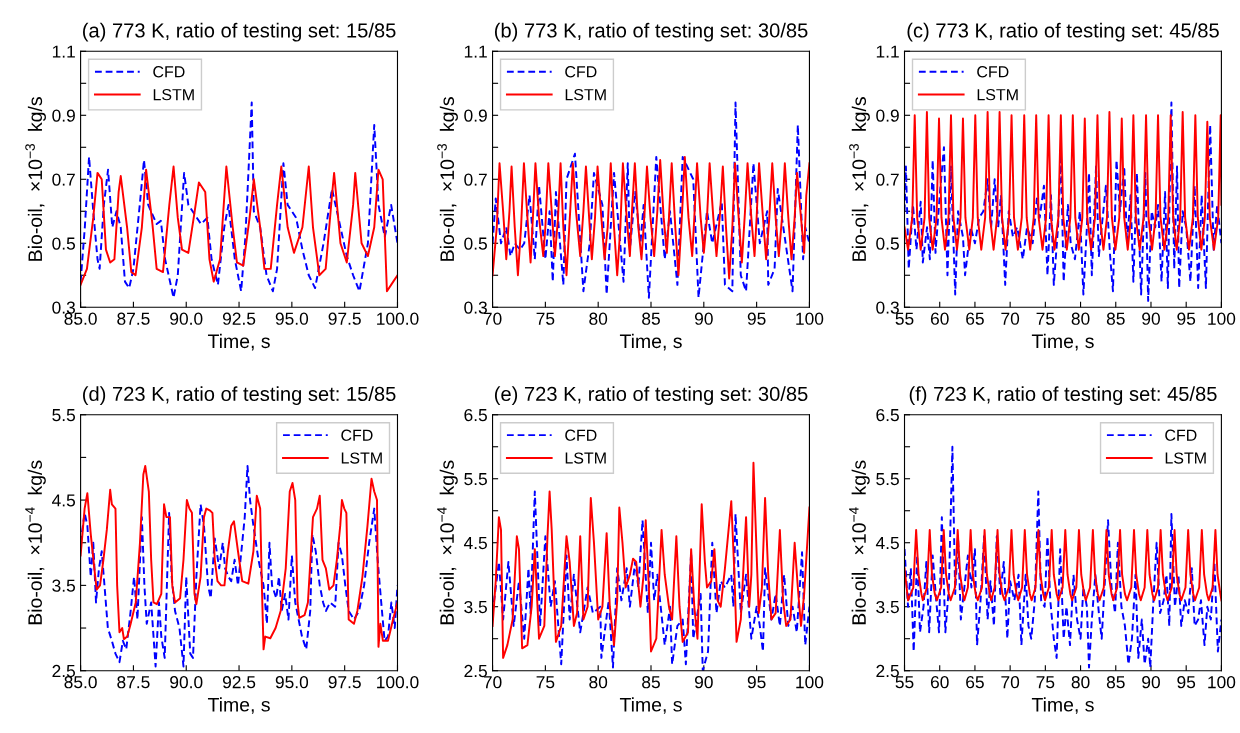 Image resolution: width=1240 pixels, height=733 pixels. What do you see at coordinates (1063, 396) in the screenshot?
I see `chart-title: (f) 723 K, ratio of testing set: 45/85` at bounding box center [1063, 396].